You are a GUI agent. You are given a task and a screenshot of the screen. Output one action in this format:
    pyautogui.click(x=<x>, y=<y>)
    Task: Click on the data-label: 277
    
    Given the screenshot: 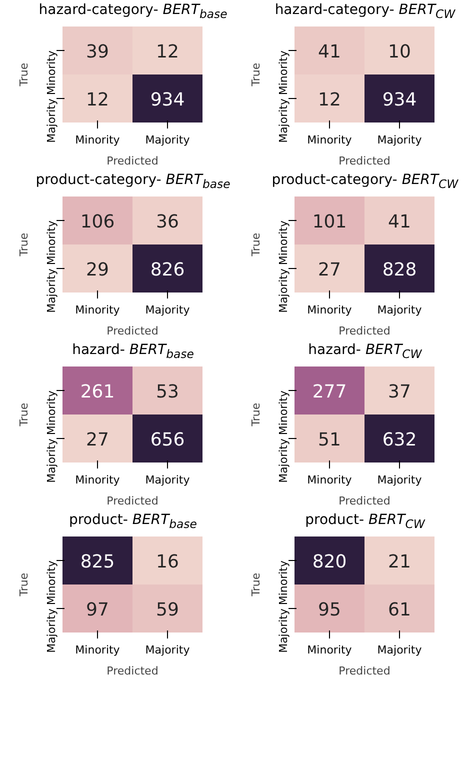 What is the action you would take?
    pyautogui.click(x=329, y=392)
    